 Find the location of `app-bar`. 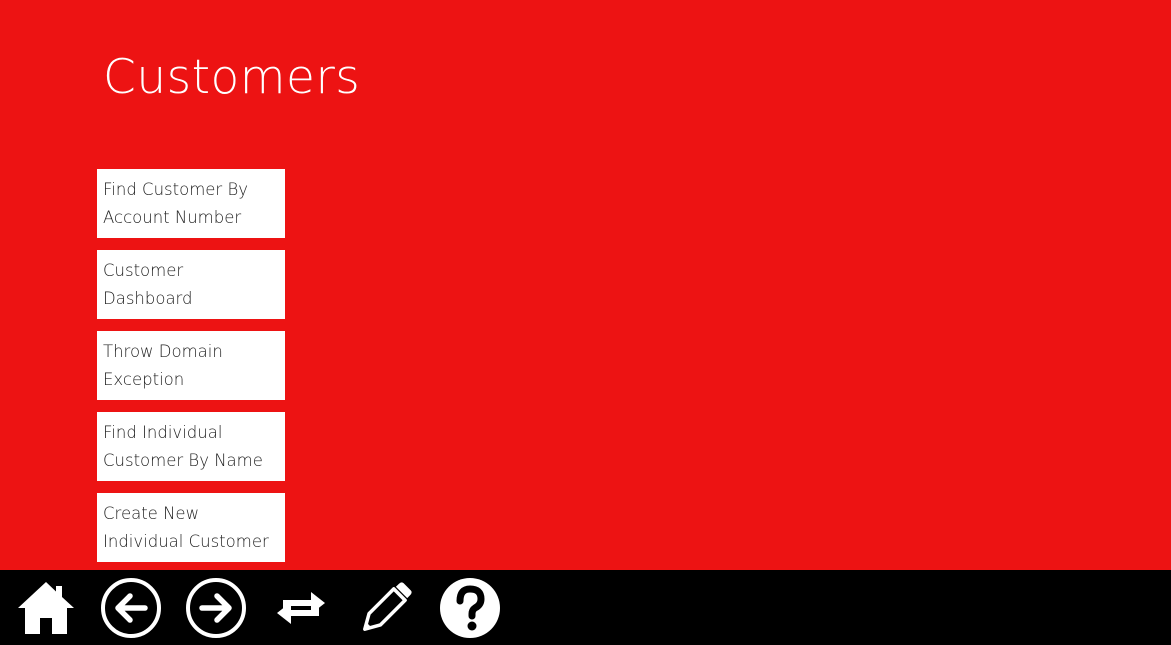

app-bar is located at coordinates (585, 607).